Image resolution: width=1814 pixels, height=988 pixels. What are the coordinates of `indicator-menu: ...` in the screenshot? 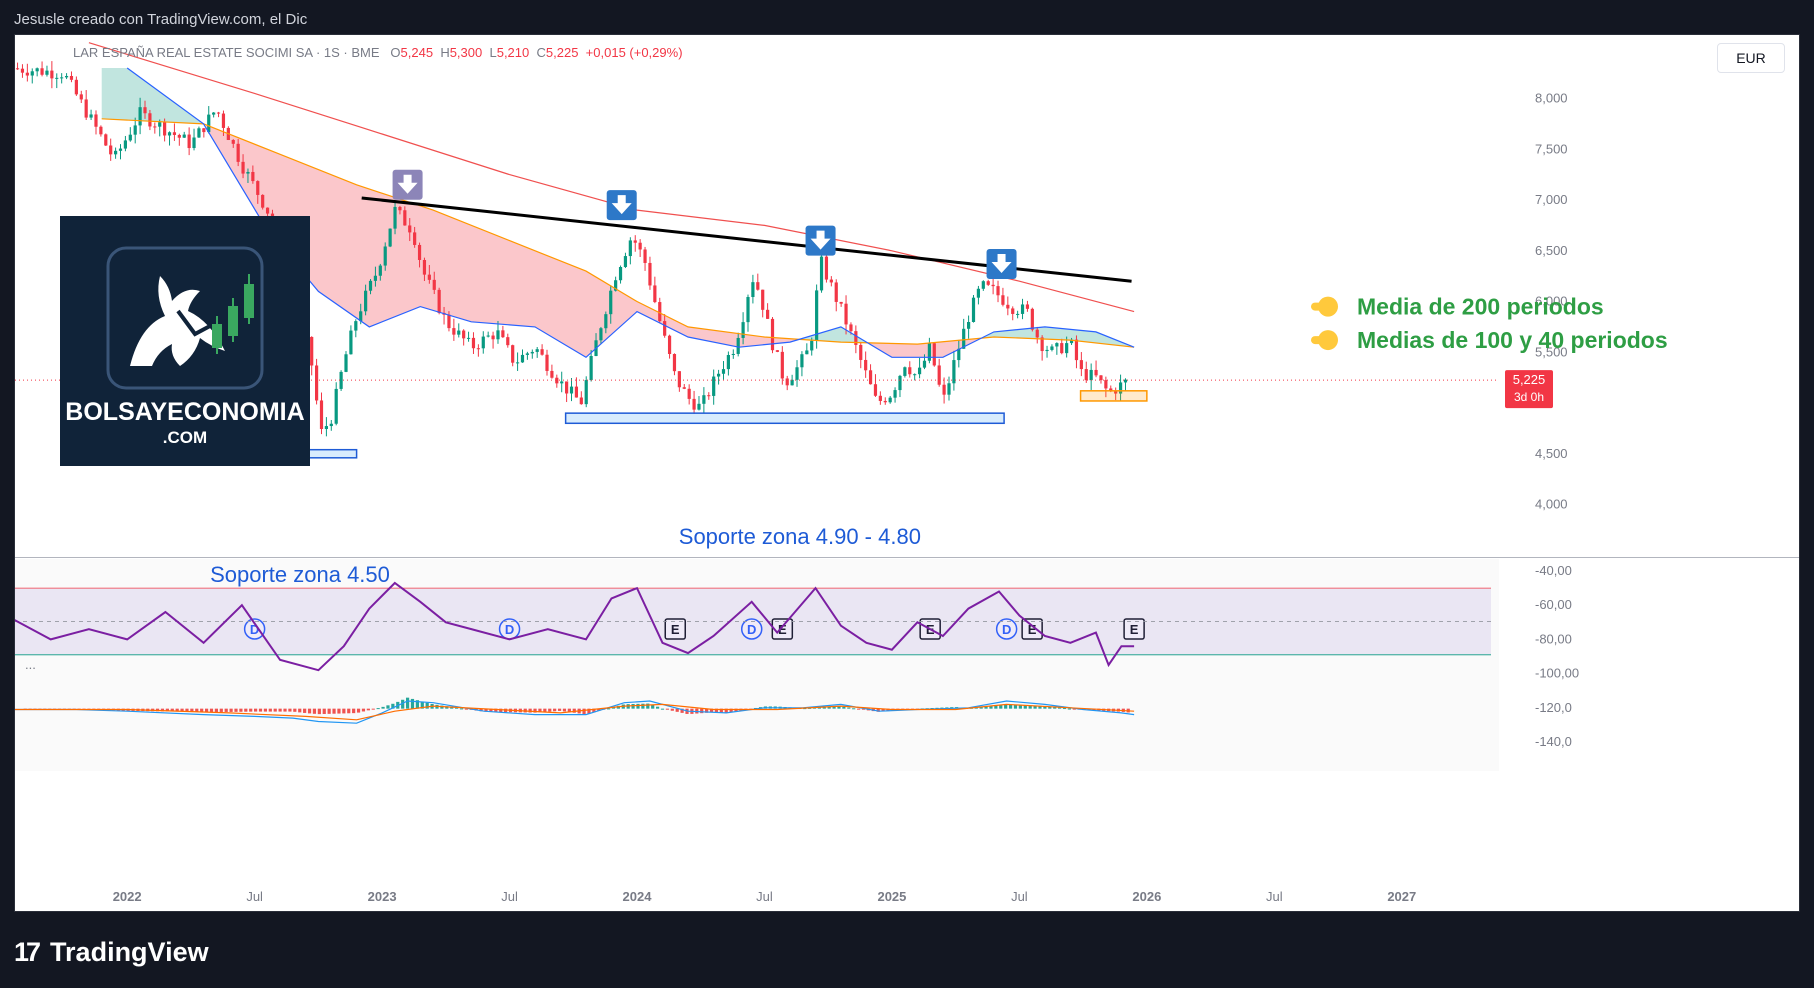 It's located at (30, 664).